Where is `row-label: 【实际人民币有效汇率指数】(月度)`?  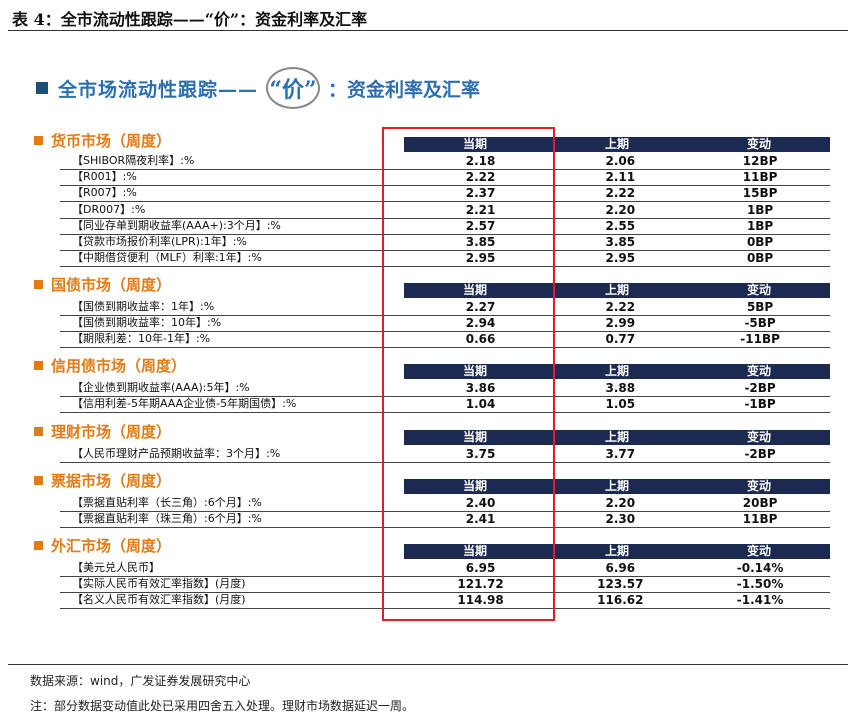
row-label: 【实际人民币有效汇率指数】(月度) is located at coordinates (159, 584).